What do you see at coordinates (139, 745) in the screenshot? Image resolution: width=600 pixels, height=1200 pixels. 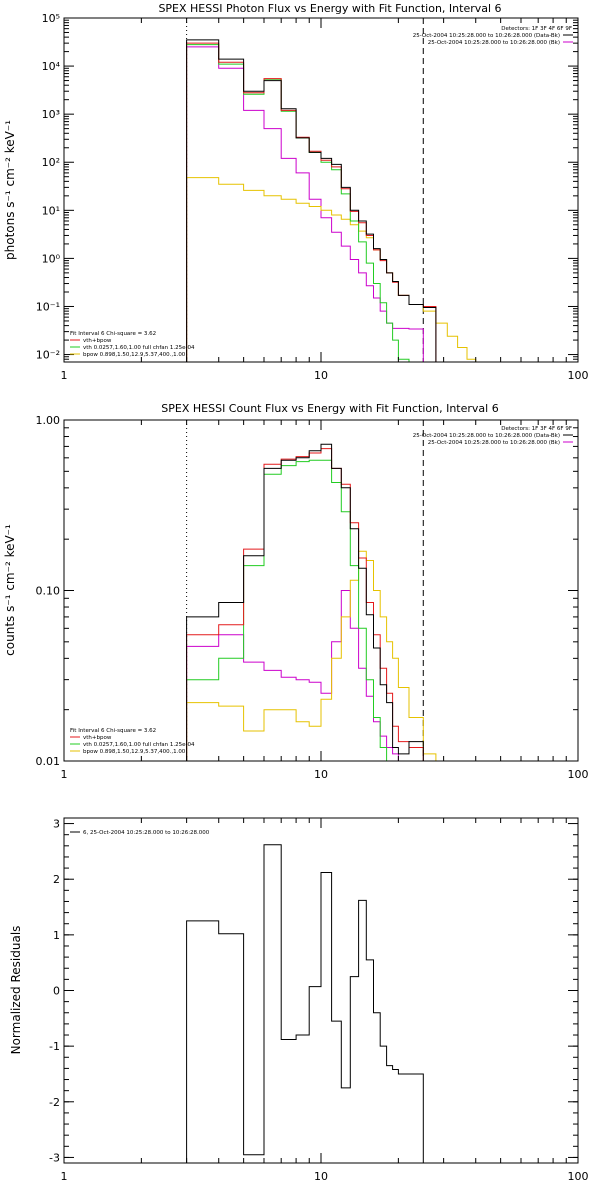 I see `count-legend-vth: vth 0.0257,1.60,1.00 full chfan 1.25e-04` at bounding box center [139, 745].